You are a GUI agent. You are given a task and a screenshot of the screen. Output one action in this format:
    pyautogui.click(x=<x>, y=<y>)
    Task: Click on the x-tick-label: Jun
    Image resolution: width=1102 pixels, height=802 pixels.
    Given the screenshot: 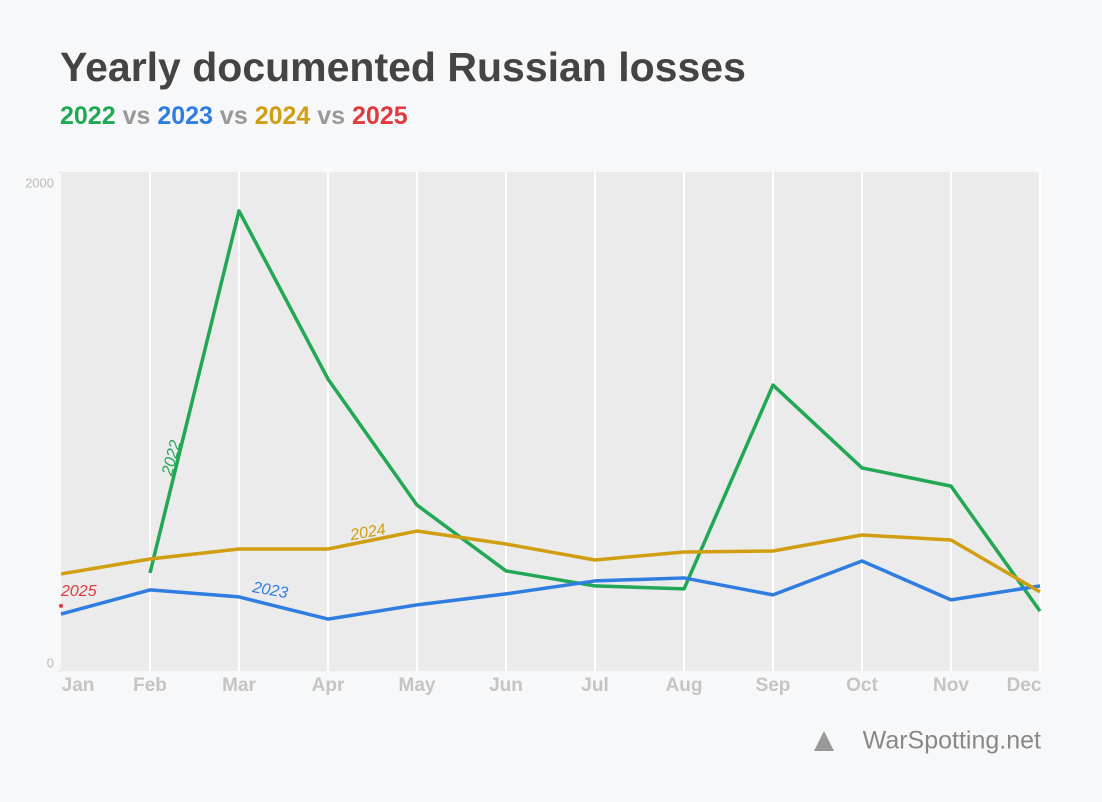 What is the action you would take?
    pyautogui.click(x=506, y=685)
    